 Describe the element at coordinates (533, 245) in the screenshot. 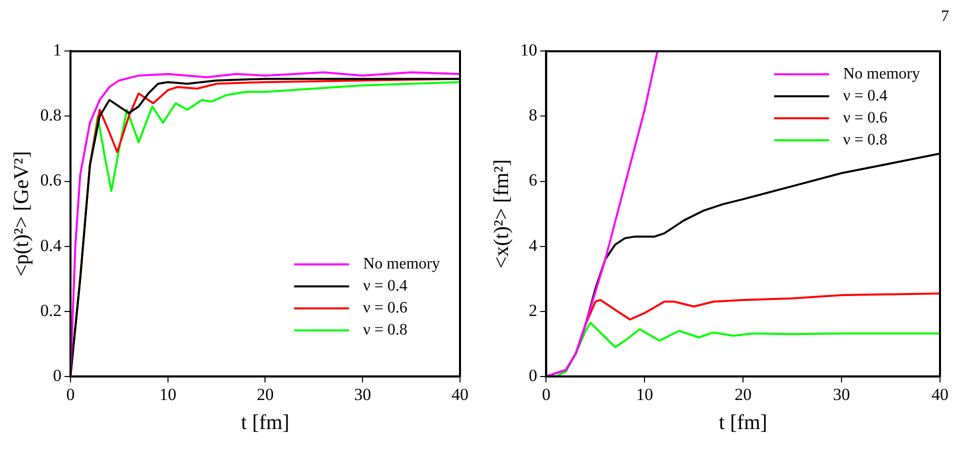

I see `y-tick-label: 4` at that location.